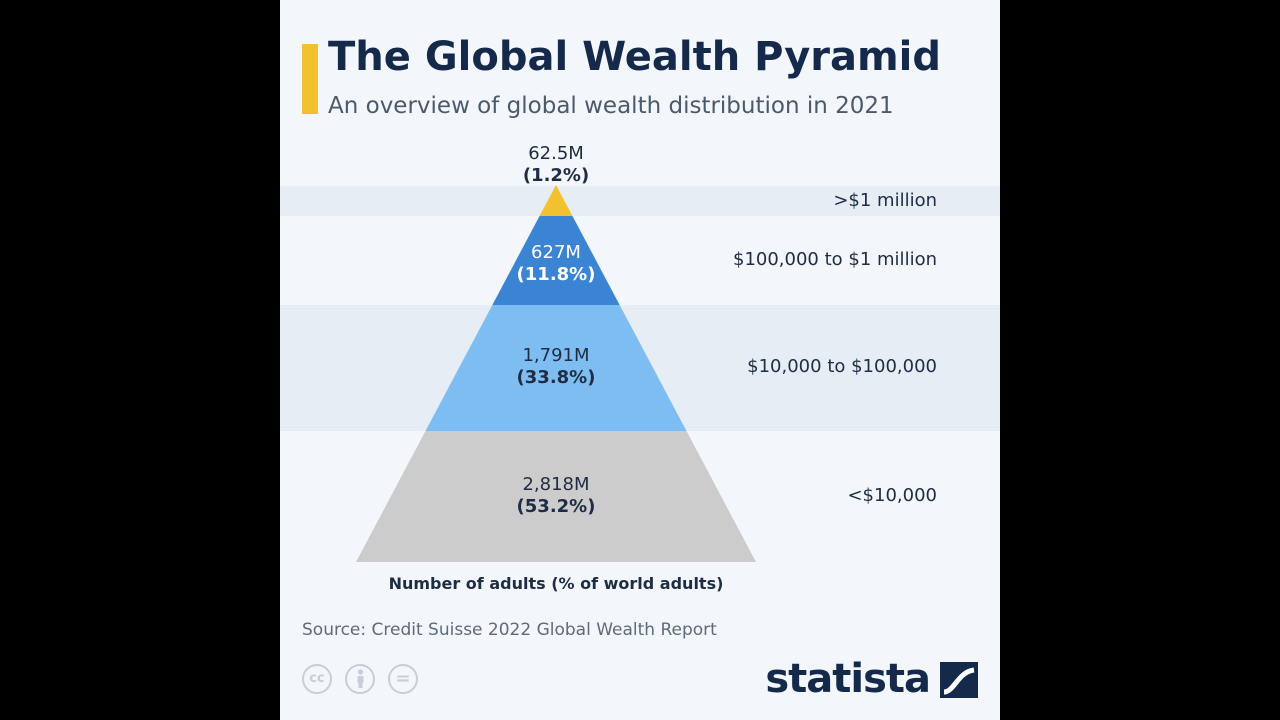  I want to click on chart-title: The Global Wealth Pyramid, so click(635, 57).